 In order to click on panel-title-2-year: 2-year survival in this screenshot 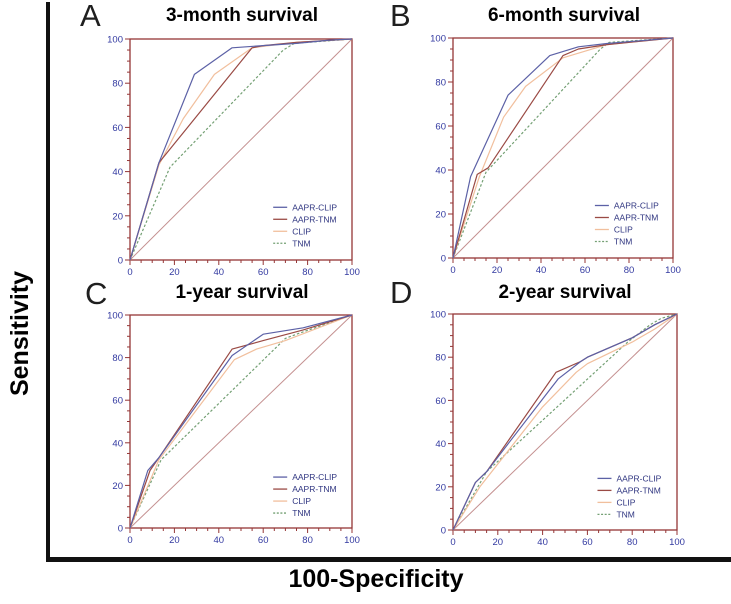, I will do `click(565, 292)`.